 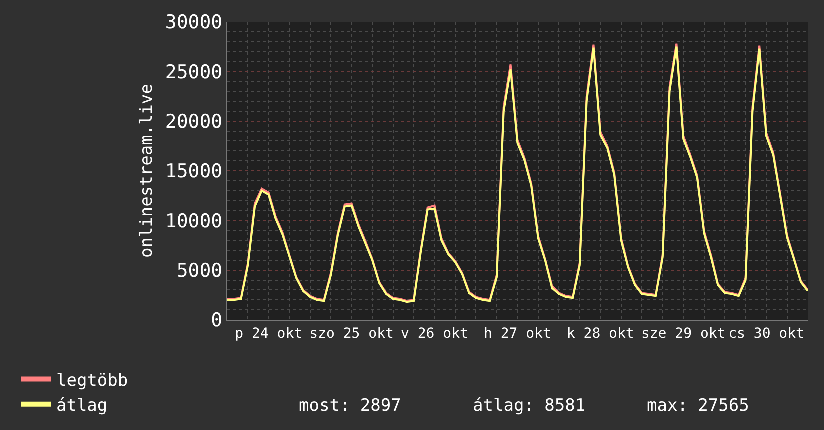 I want to click on legend-label: legtöbb, so click(x=92, y=380).